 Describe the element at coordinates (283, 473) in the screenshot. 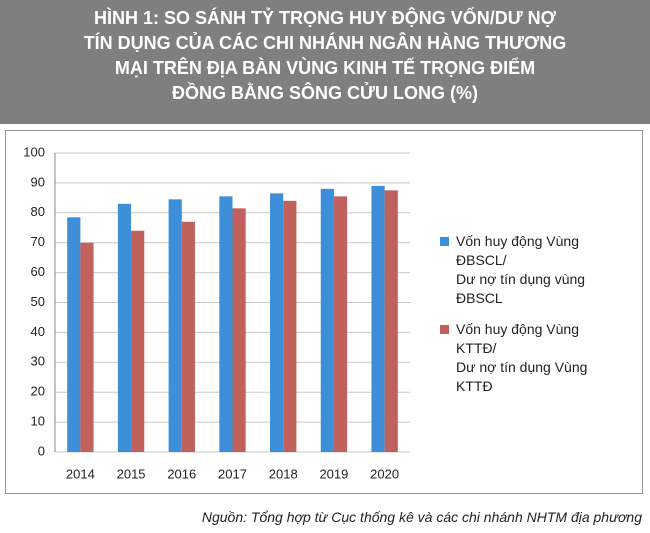

I see `x-tick-label: 2018` at that location.